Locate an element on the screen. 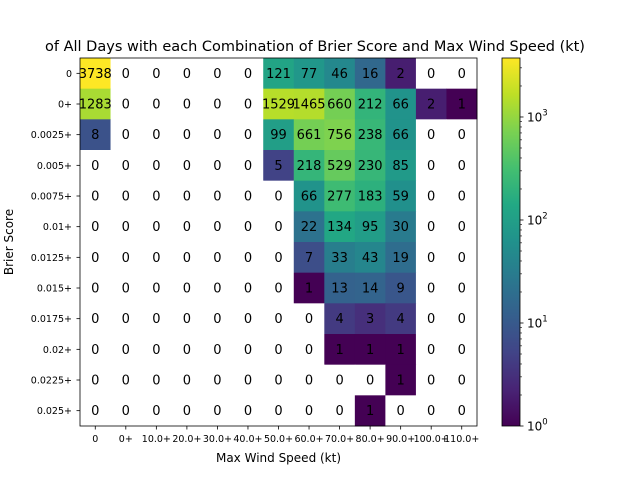 The height and width of the screenshot is (480, 640). cell-value-label: 1 is located at coordinates (462, 105).